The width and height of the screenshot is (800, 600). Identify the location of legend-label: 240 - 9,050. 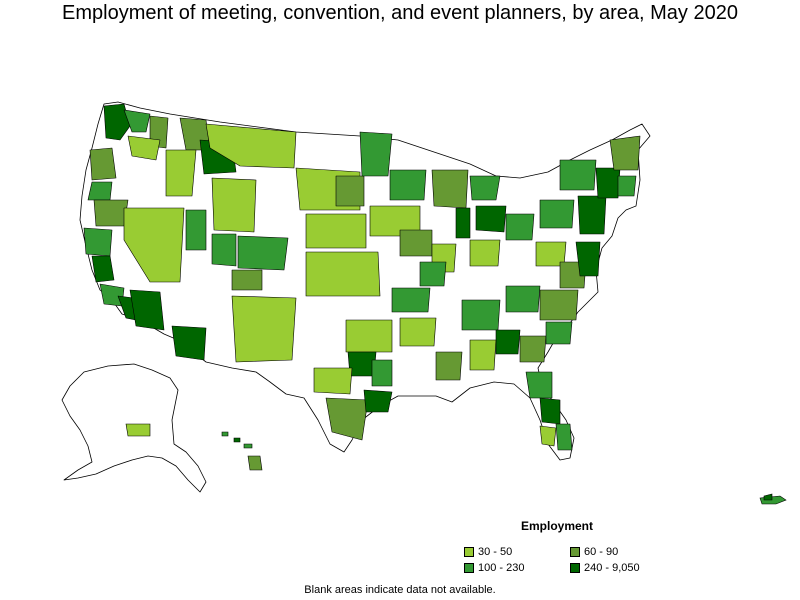
(612, 568).